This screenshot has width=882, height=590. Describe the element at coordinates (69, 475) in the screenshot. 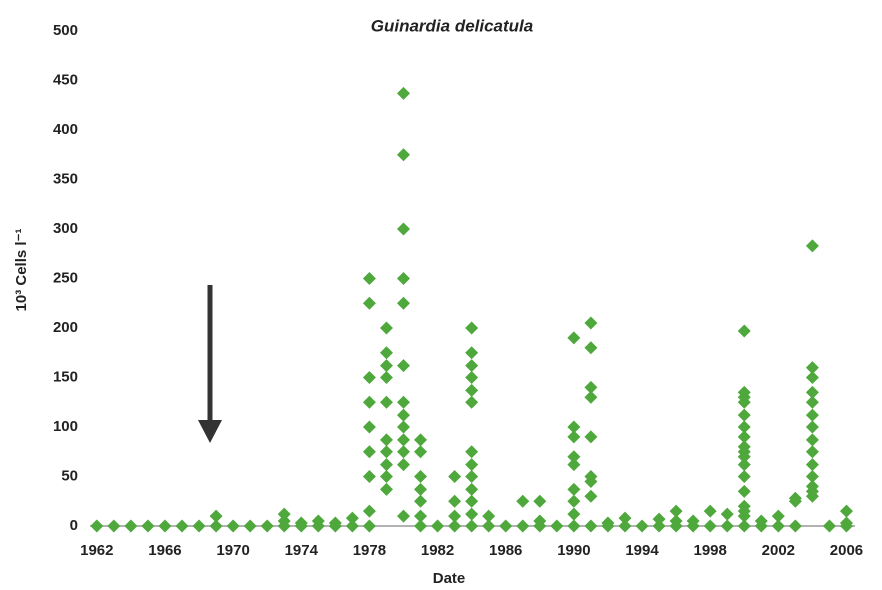

I see `y-tick-label: 50` at that location.